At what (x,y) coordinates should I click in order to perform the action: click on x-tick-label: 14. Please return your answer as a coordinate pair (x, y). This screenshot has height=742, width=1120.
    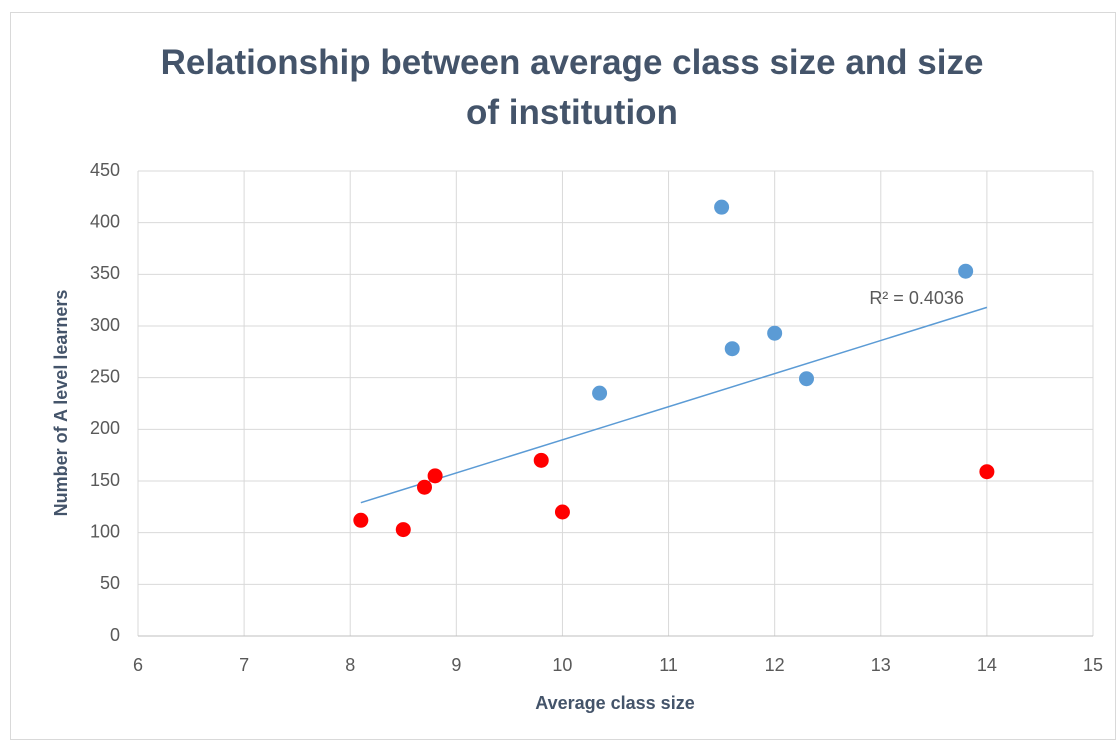
    Looking at the image, I should click on (987, 665).